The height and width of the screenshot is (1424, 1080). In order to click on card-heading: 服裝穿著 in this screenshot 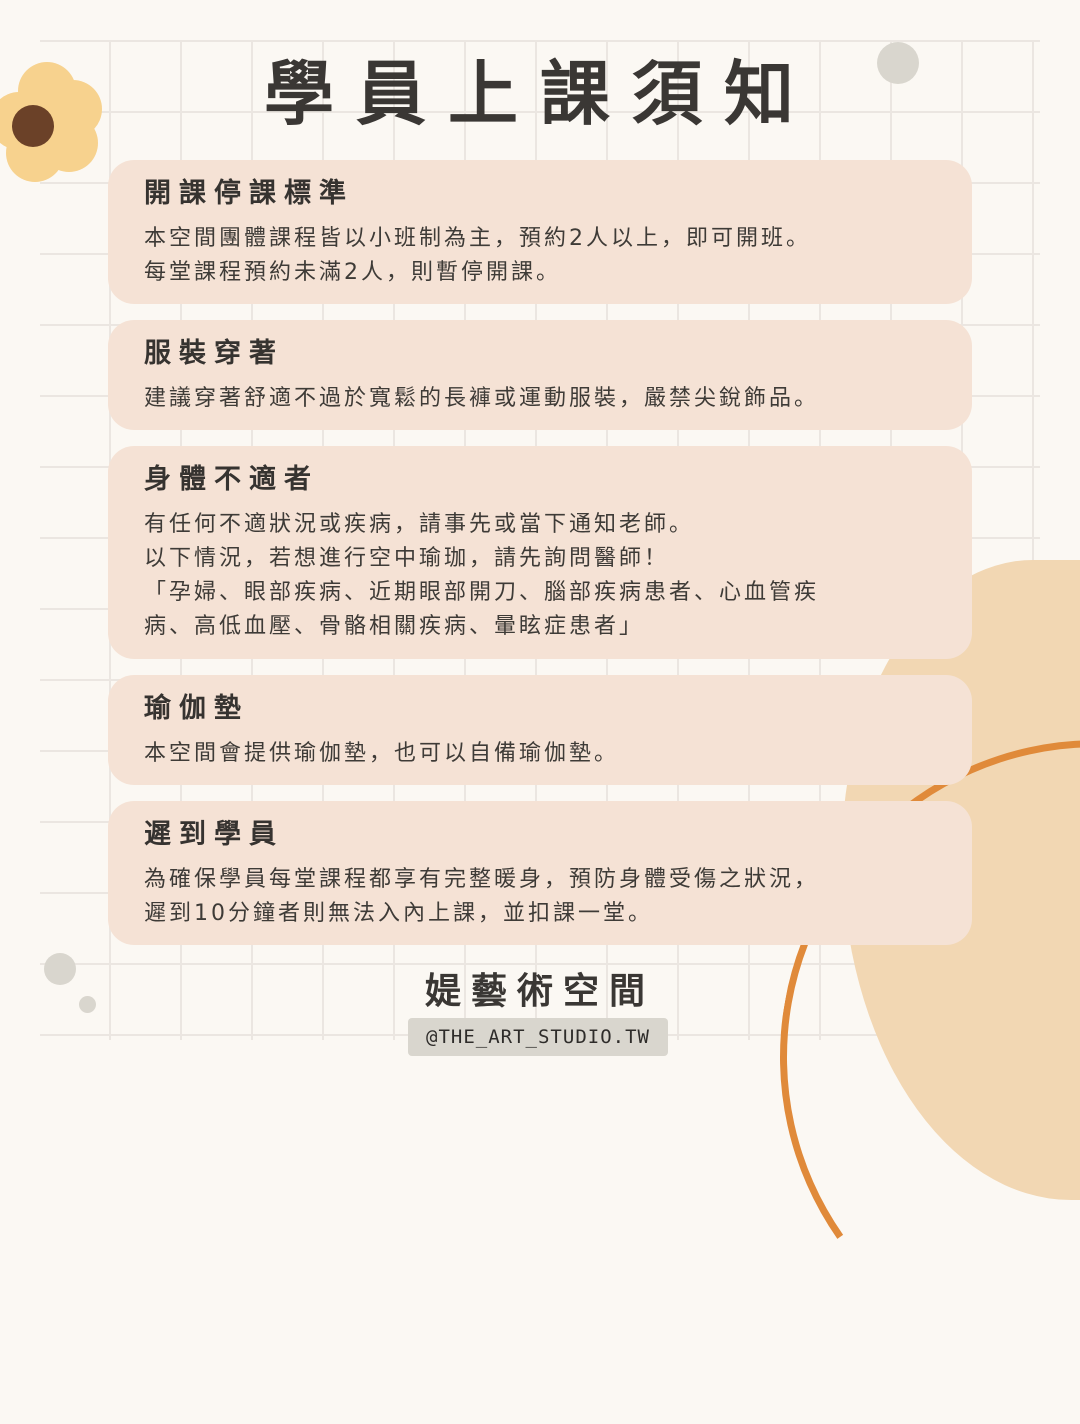, I will do `click(214, 353)`.